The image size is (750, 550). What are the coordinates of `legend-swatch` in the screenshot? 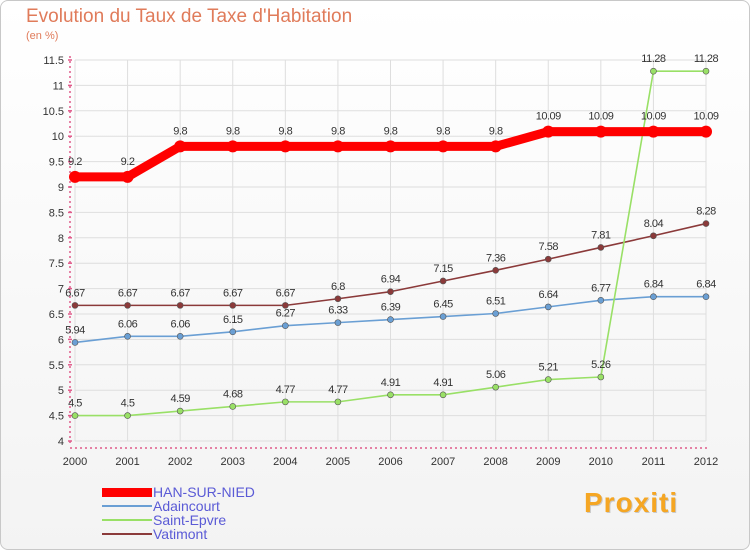 It's located at (127, 534).